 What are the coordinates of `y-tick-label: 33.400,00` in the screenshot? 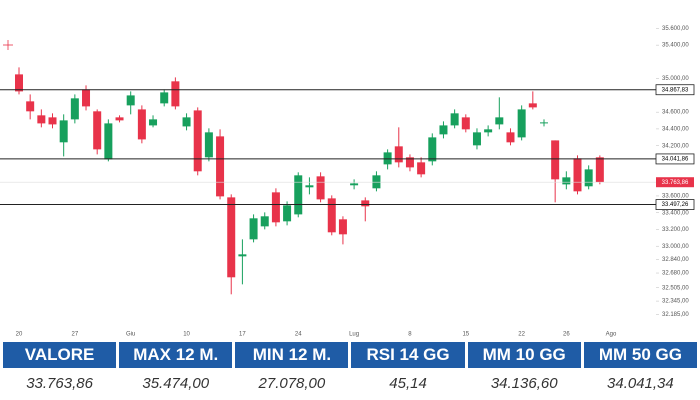 It's located at (675, 213).